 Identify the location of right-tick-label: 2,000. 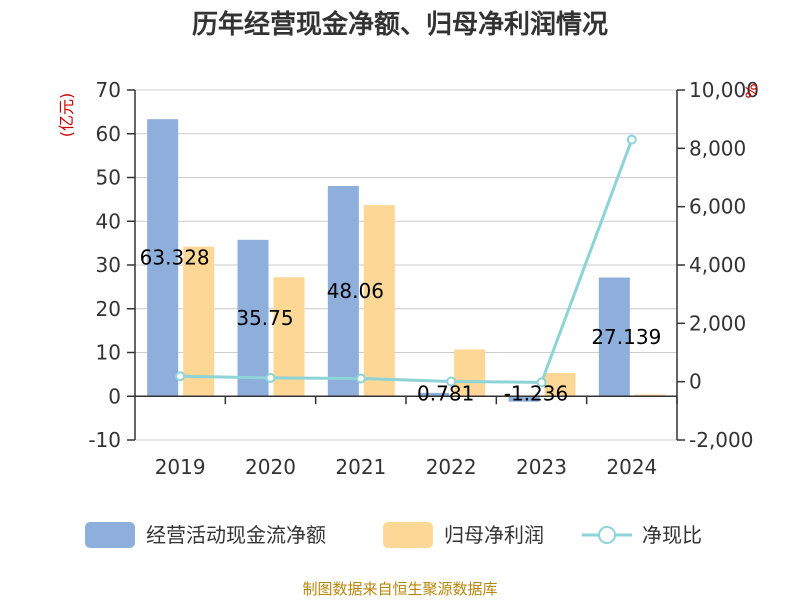
(717, 323).